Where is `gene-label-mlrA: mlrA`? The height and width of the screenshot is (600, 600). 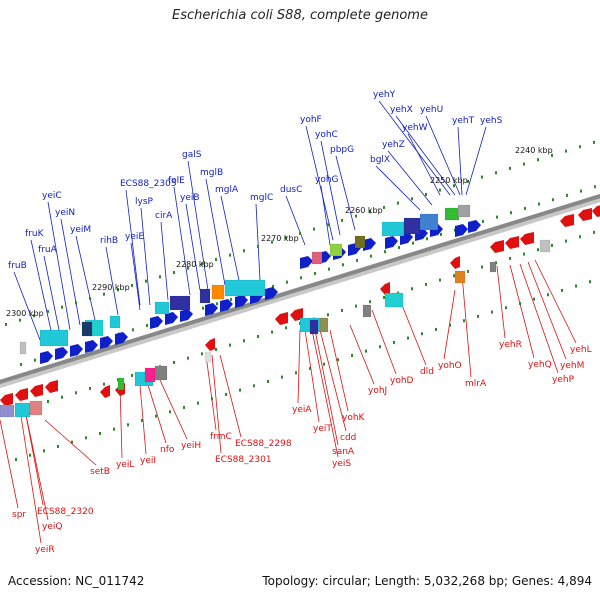 gene-label-mlrA: mlrA is located at coordinates (476, 384).